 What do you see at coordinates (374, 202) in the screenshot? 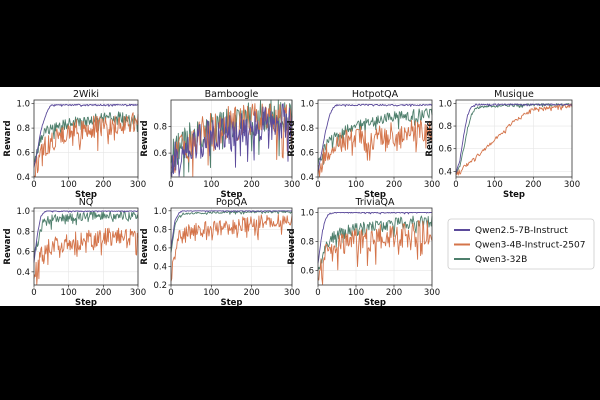
I see `panel-title: TriviaQA` at bounding box center [374, 202].